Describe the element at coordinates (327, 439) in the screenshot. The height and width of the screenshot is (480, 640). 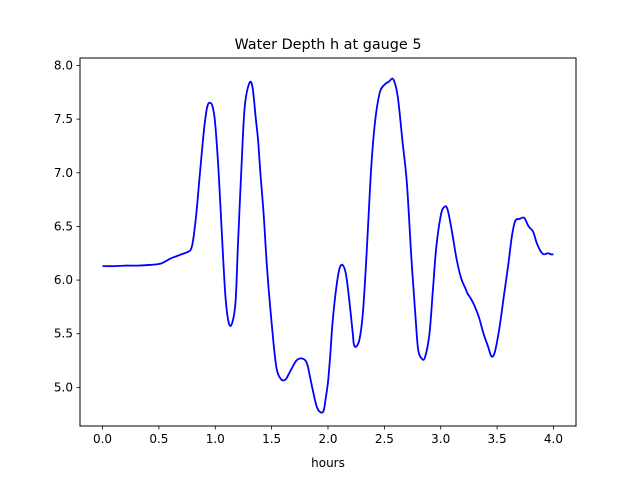
I see `x-tick-label: 2.0` at that location.